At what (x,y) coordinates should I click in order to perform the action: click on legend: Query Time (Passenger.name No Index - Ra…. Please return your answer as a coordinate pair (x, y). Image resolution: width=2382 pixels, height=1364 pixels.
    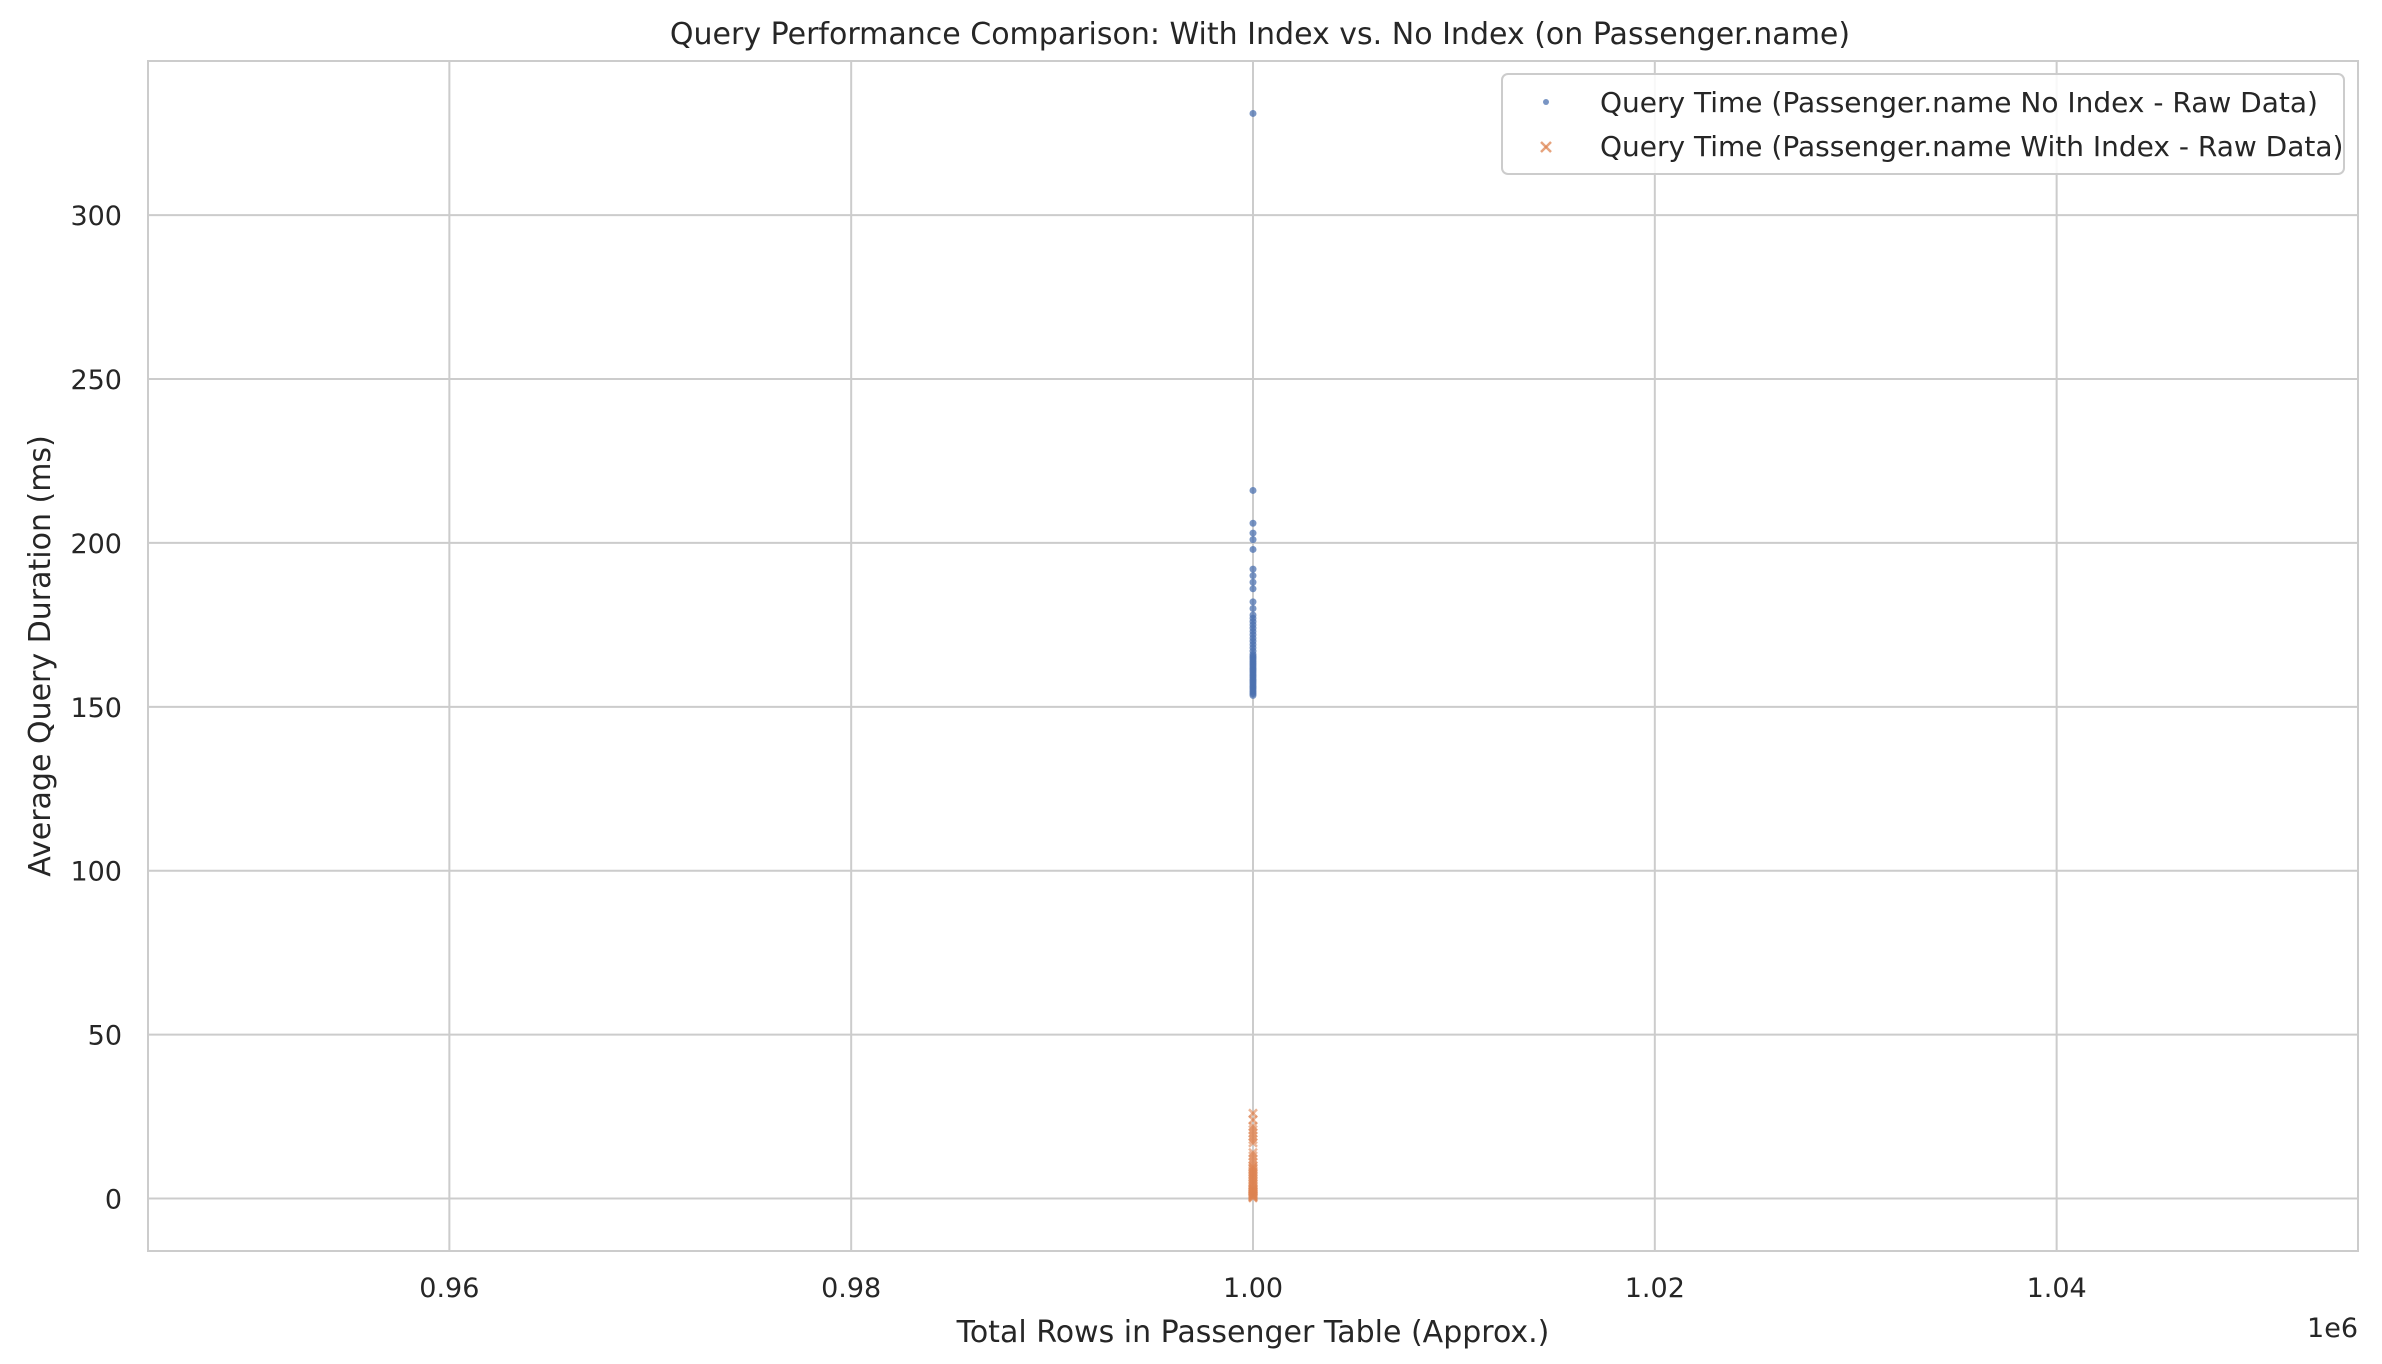
    Looking at the image, I should click on (1923, 124).